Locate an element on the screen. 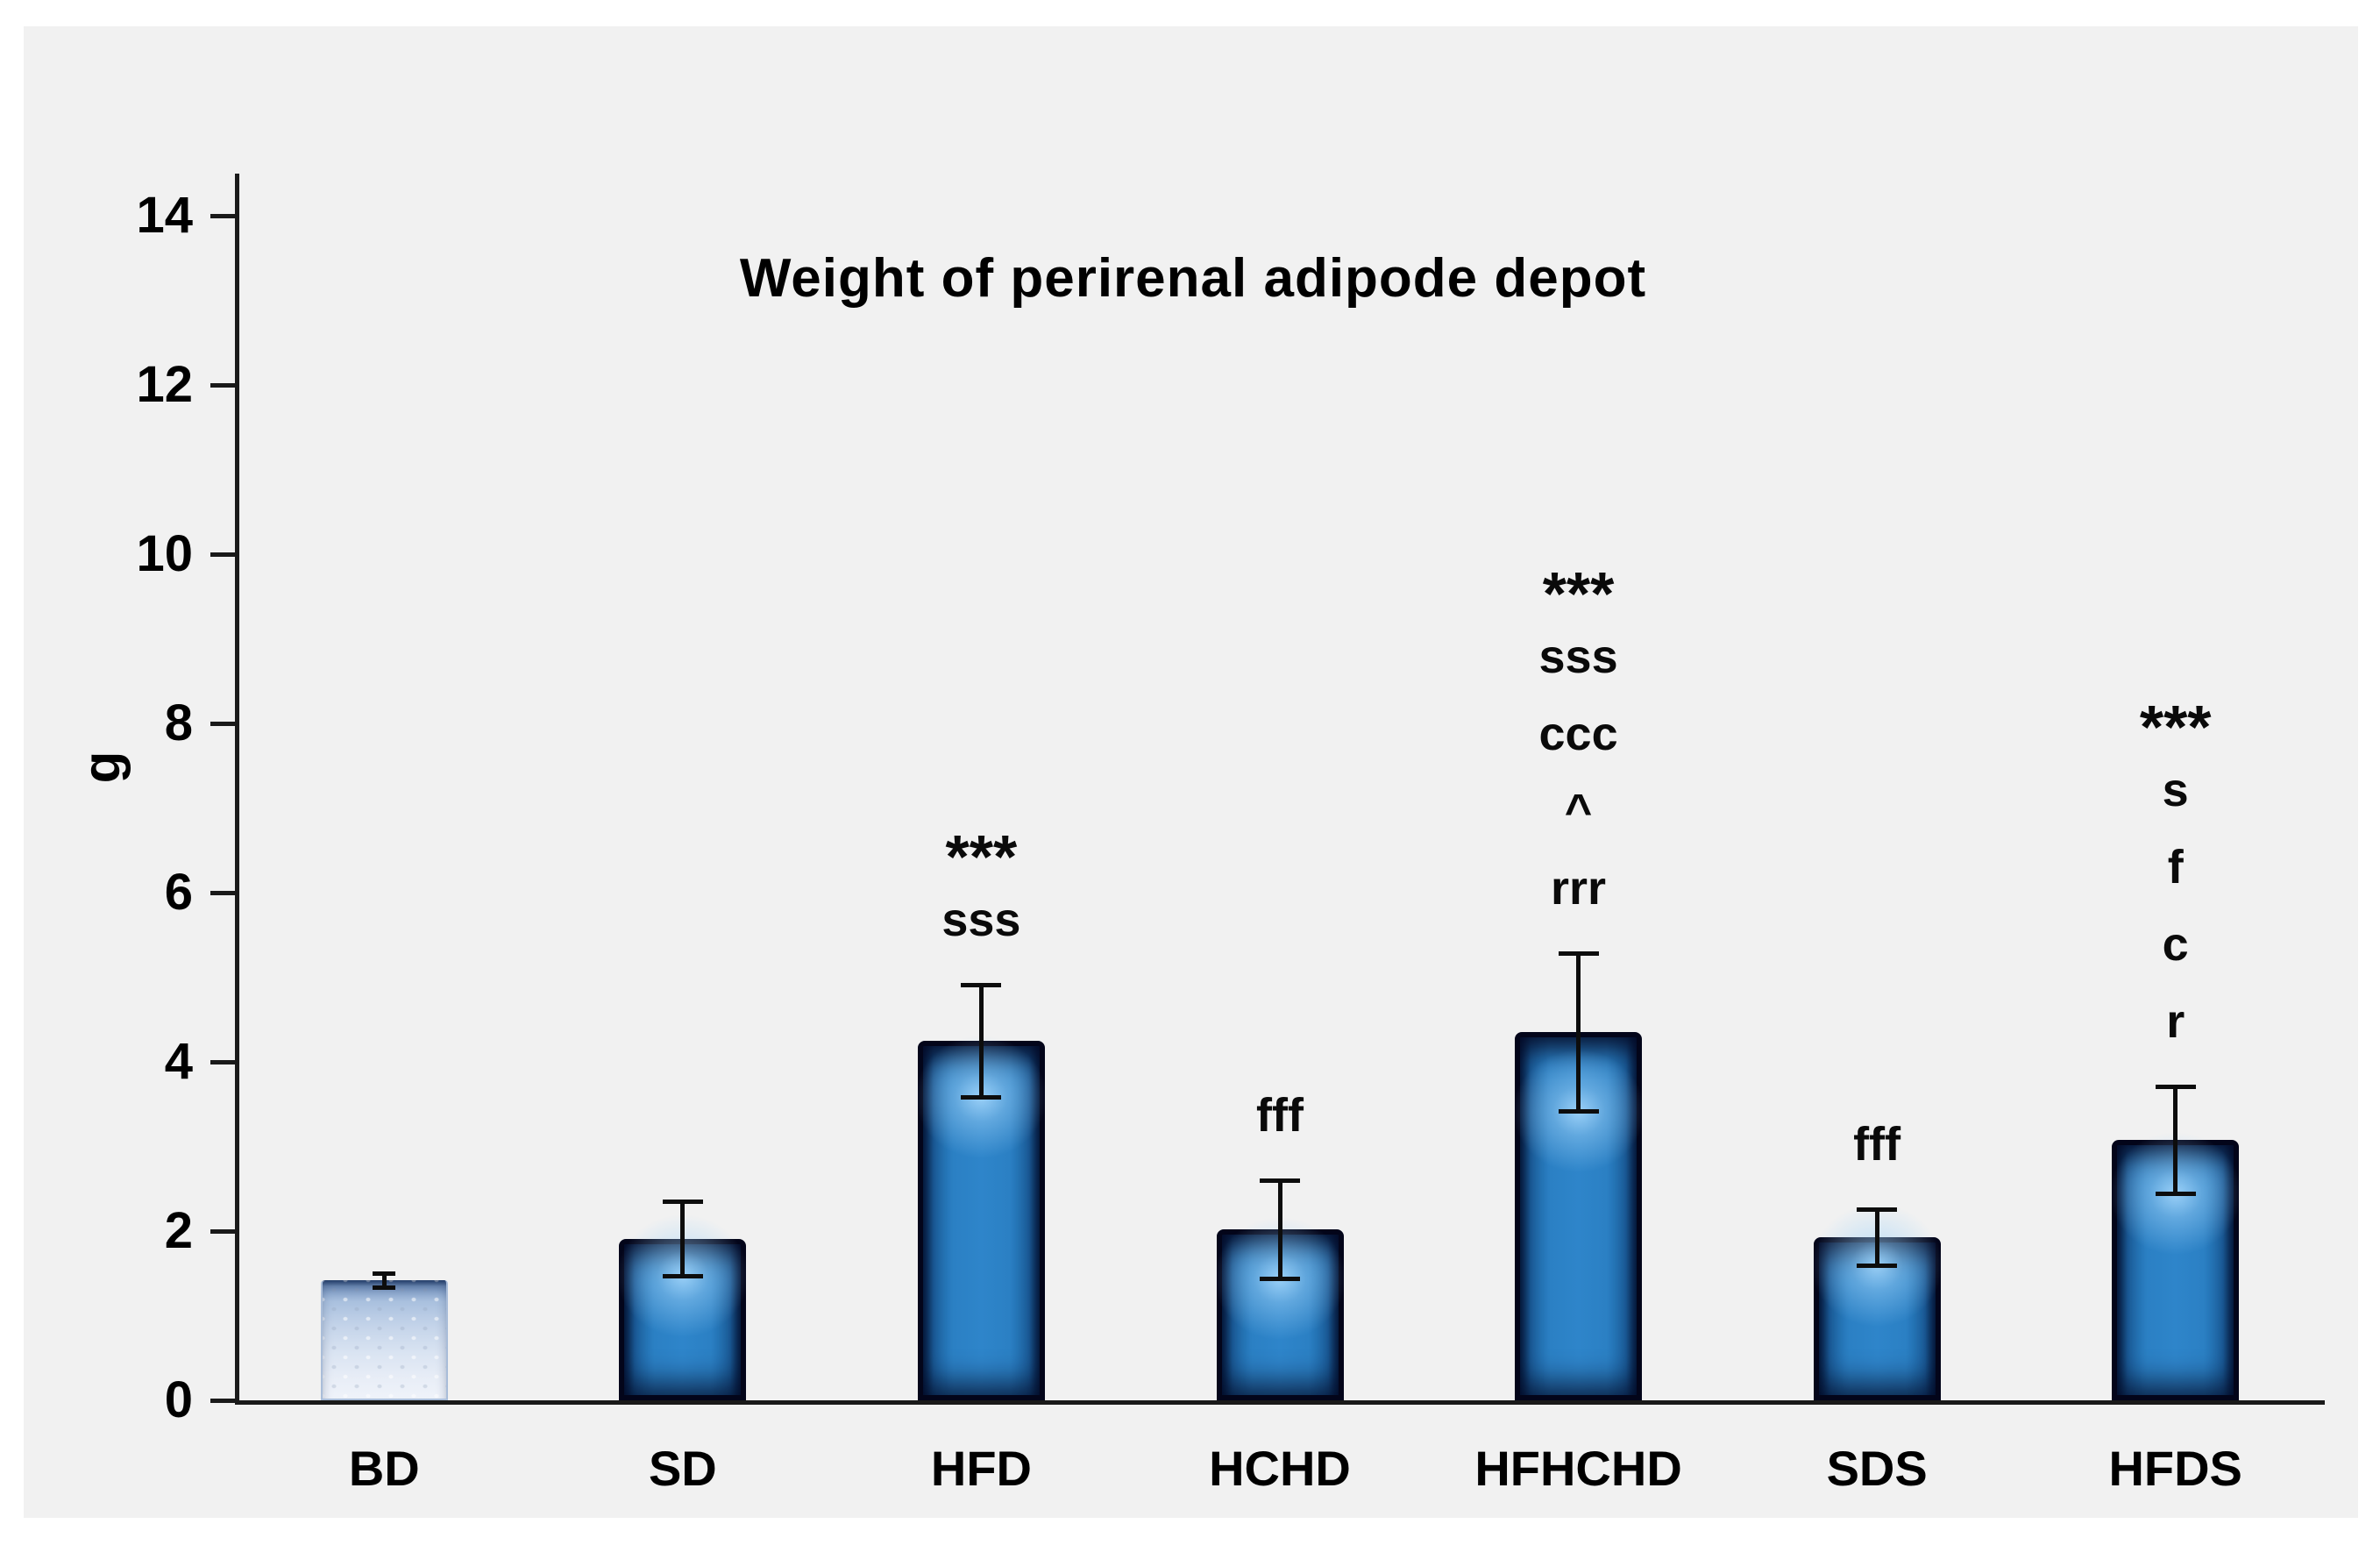 Image resolution: width=2380 pixels, height=1545 pixels. x-label-HFHCHD: HFHCHD is located at coordinates (1578, 1468).